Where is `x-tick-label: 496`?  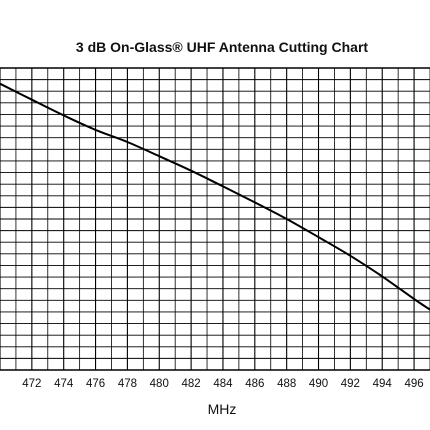 x-tick-label: 496 is located at coordinates (413, 384).